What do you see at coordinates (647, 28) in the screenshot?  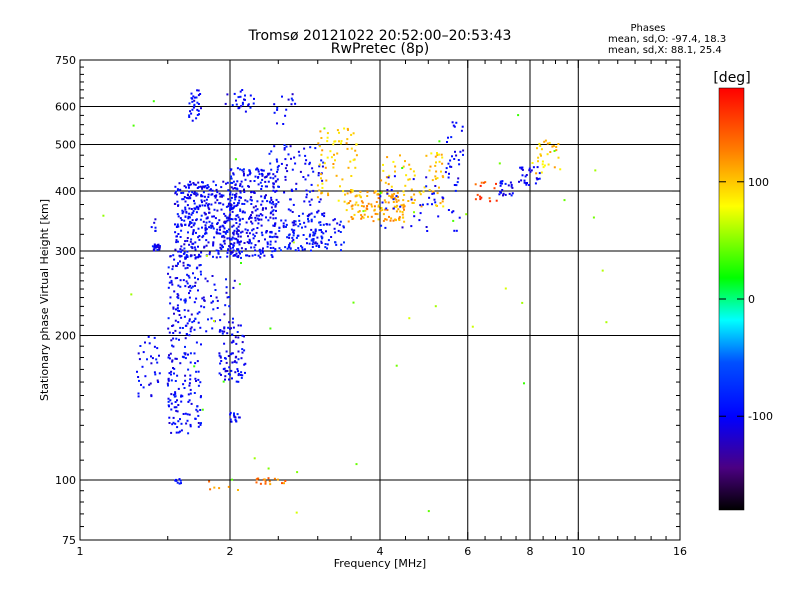 I see `stats-title: Phases` at bounding box center [647, 28].